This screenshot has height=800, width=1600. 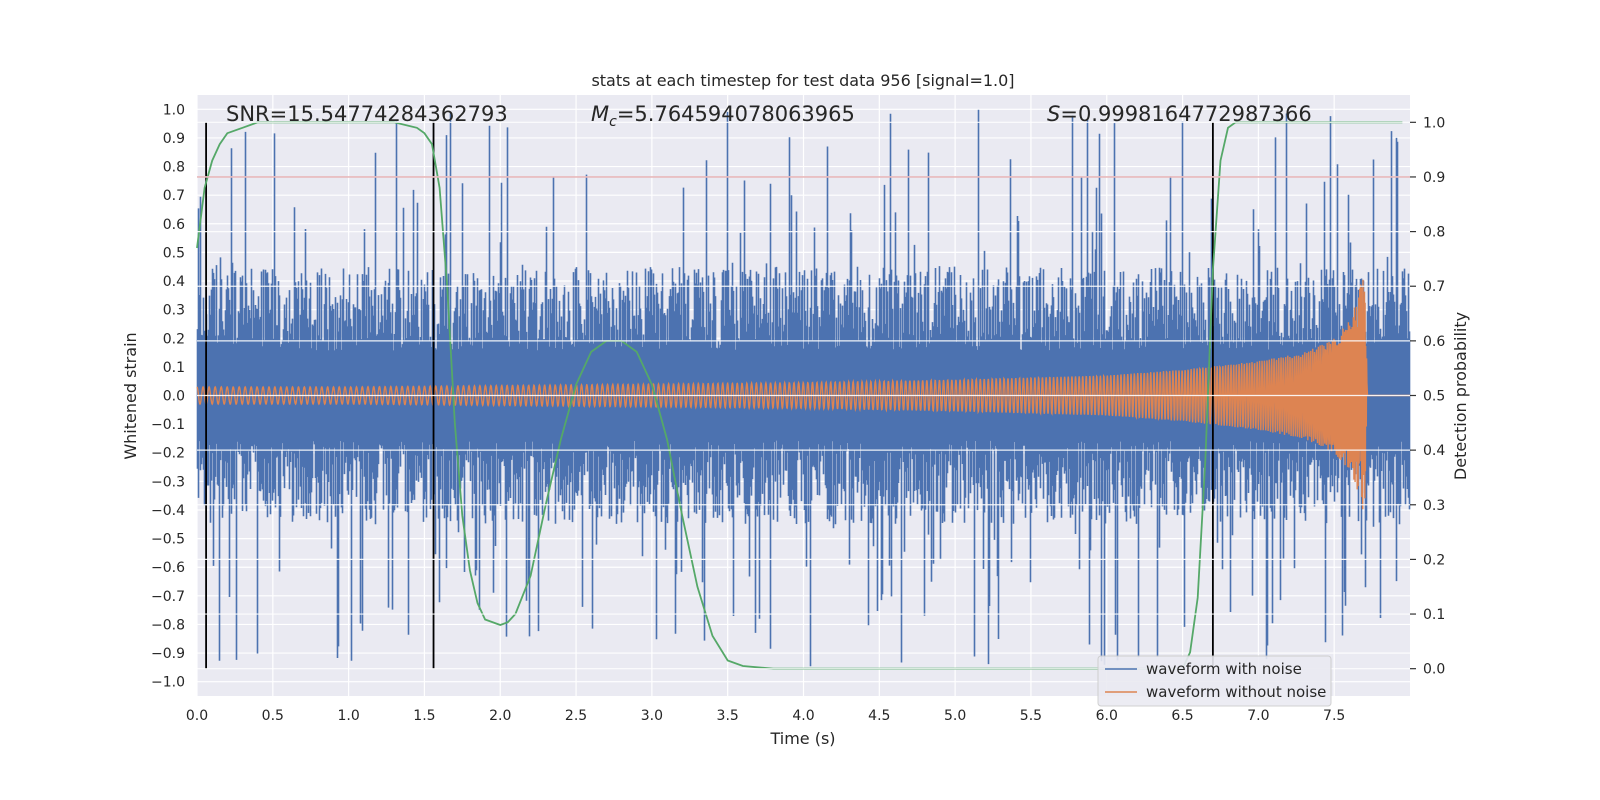 I want to click on y-tick-label: 1.0, so click(x=174, y=110).